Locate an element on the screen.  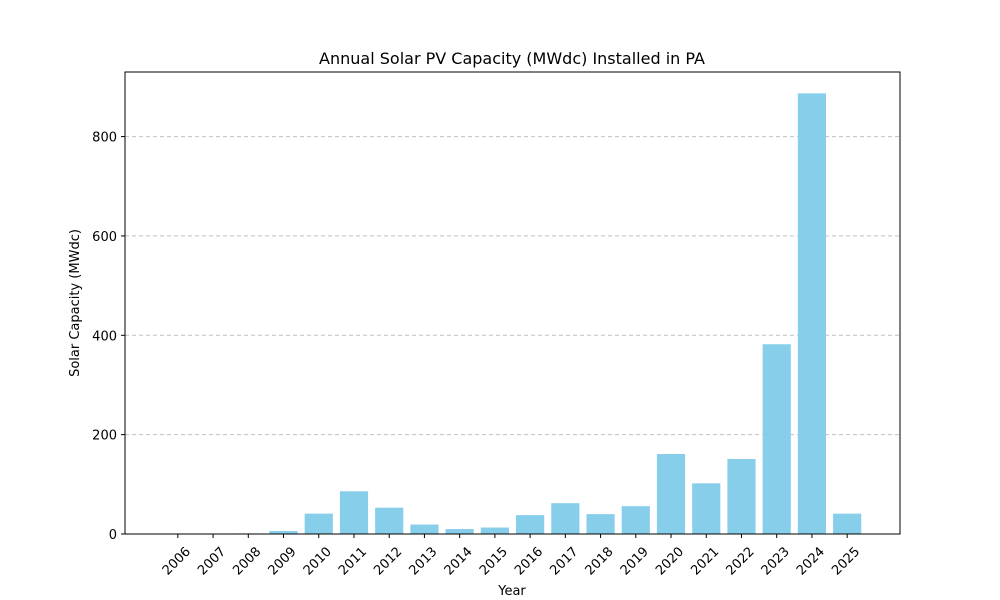
y-tick-label: 0 is located at coordinates (113, 535).